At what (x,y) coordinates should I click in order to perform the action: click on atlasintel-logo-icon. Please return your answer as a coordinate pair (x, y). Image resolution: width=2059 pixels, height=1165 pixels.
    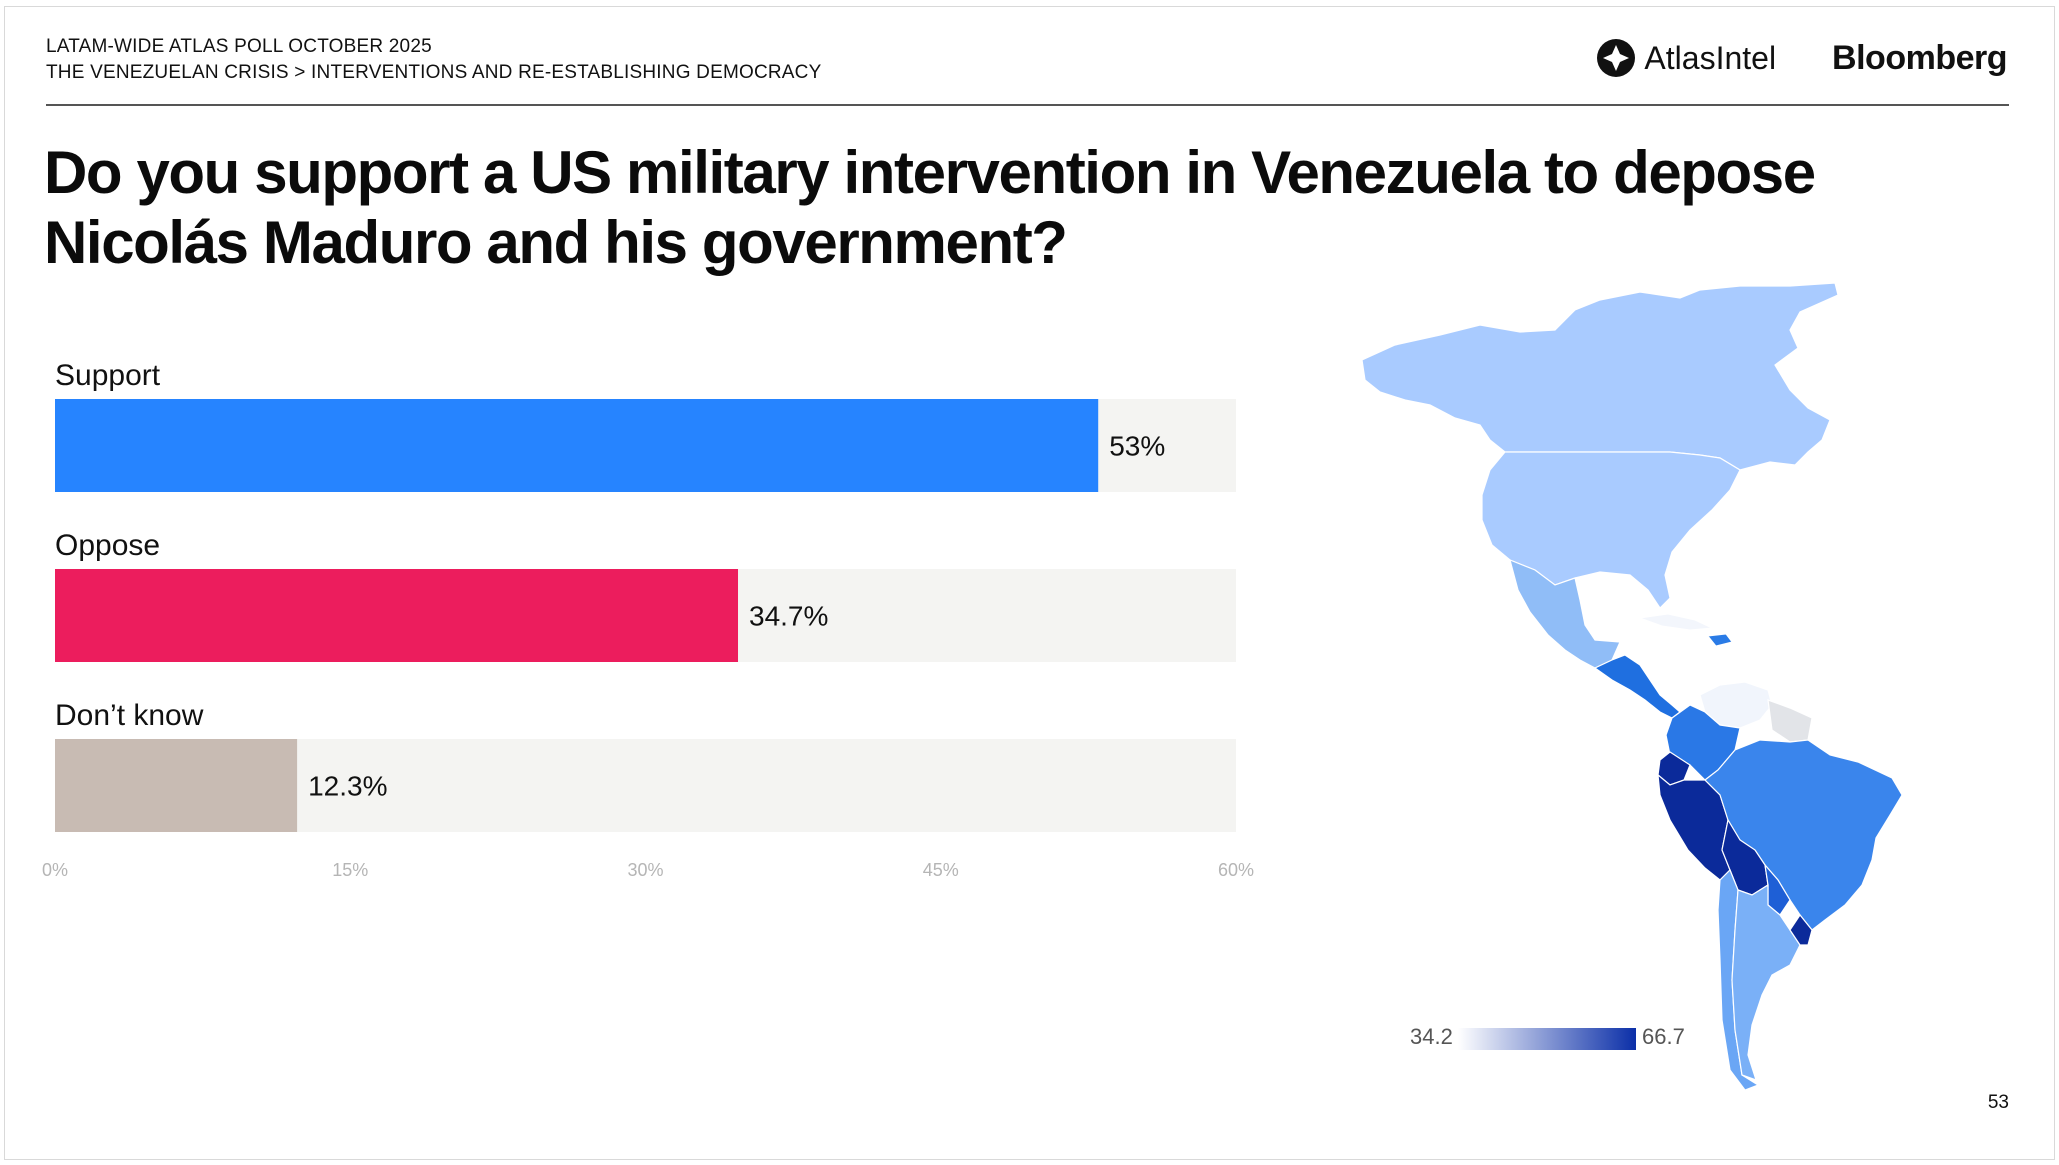
    Looking at the image, I should click on (1616, 58).